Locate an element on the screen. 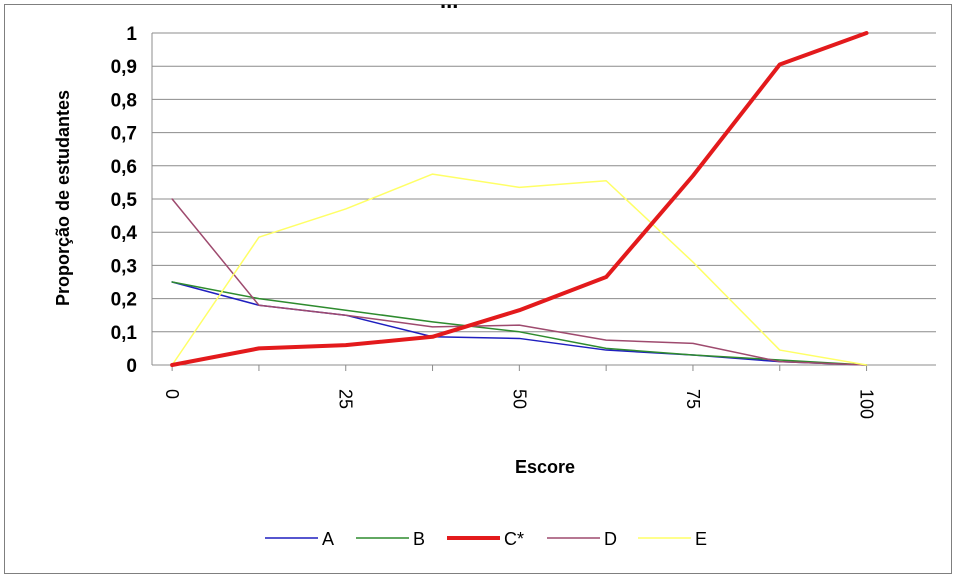 The width and height of the screenshot is (956, 578). y-tick-label: 0,8 is located at coordinates (124, 100).